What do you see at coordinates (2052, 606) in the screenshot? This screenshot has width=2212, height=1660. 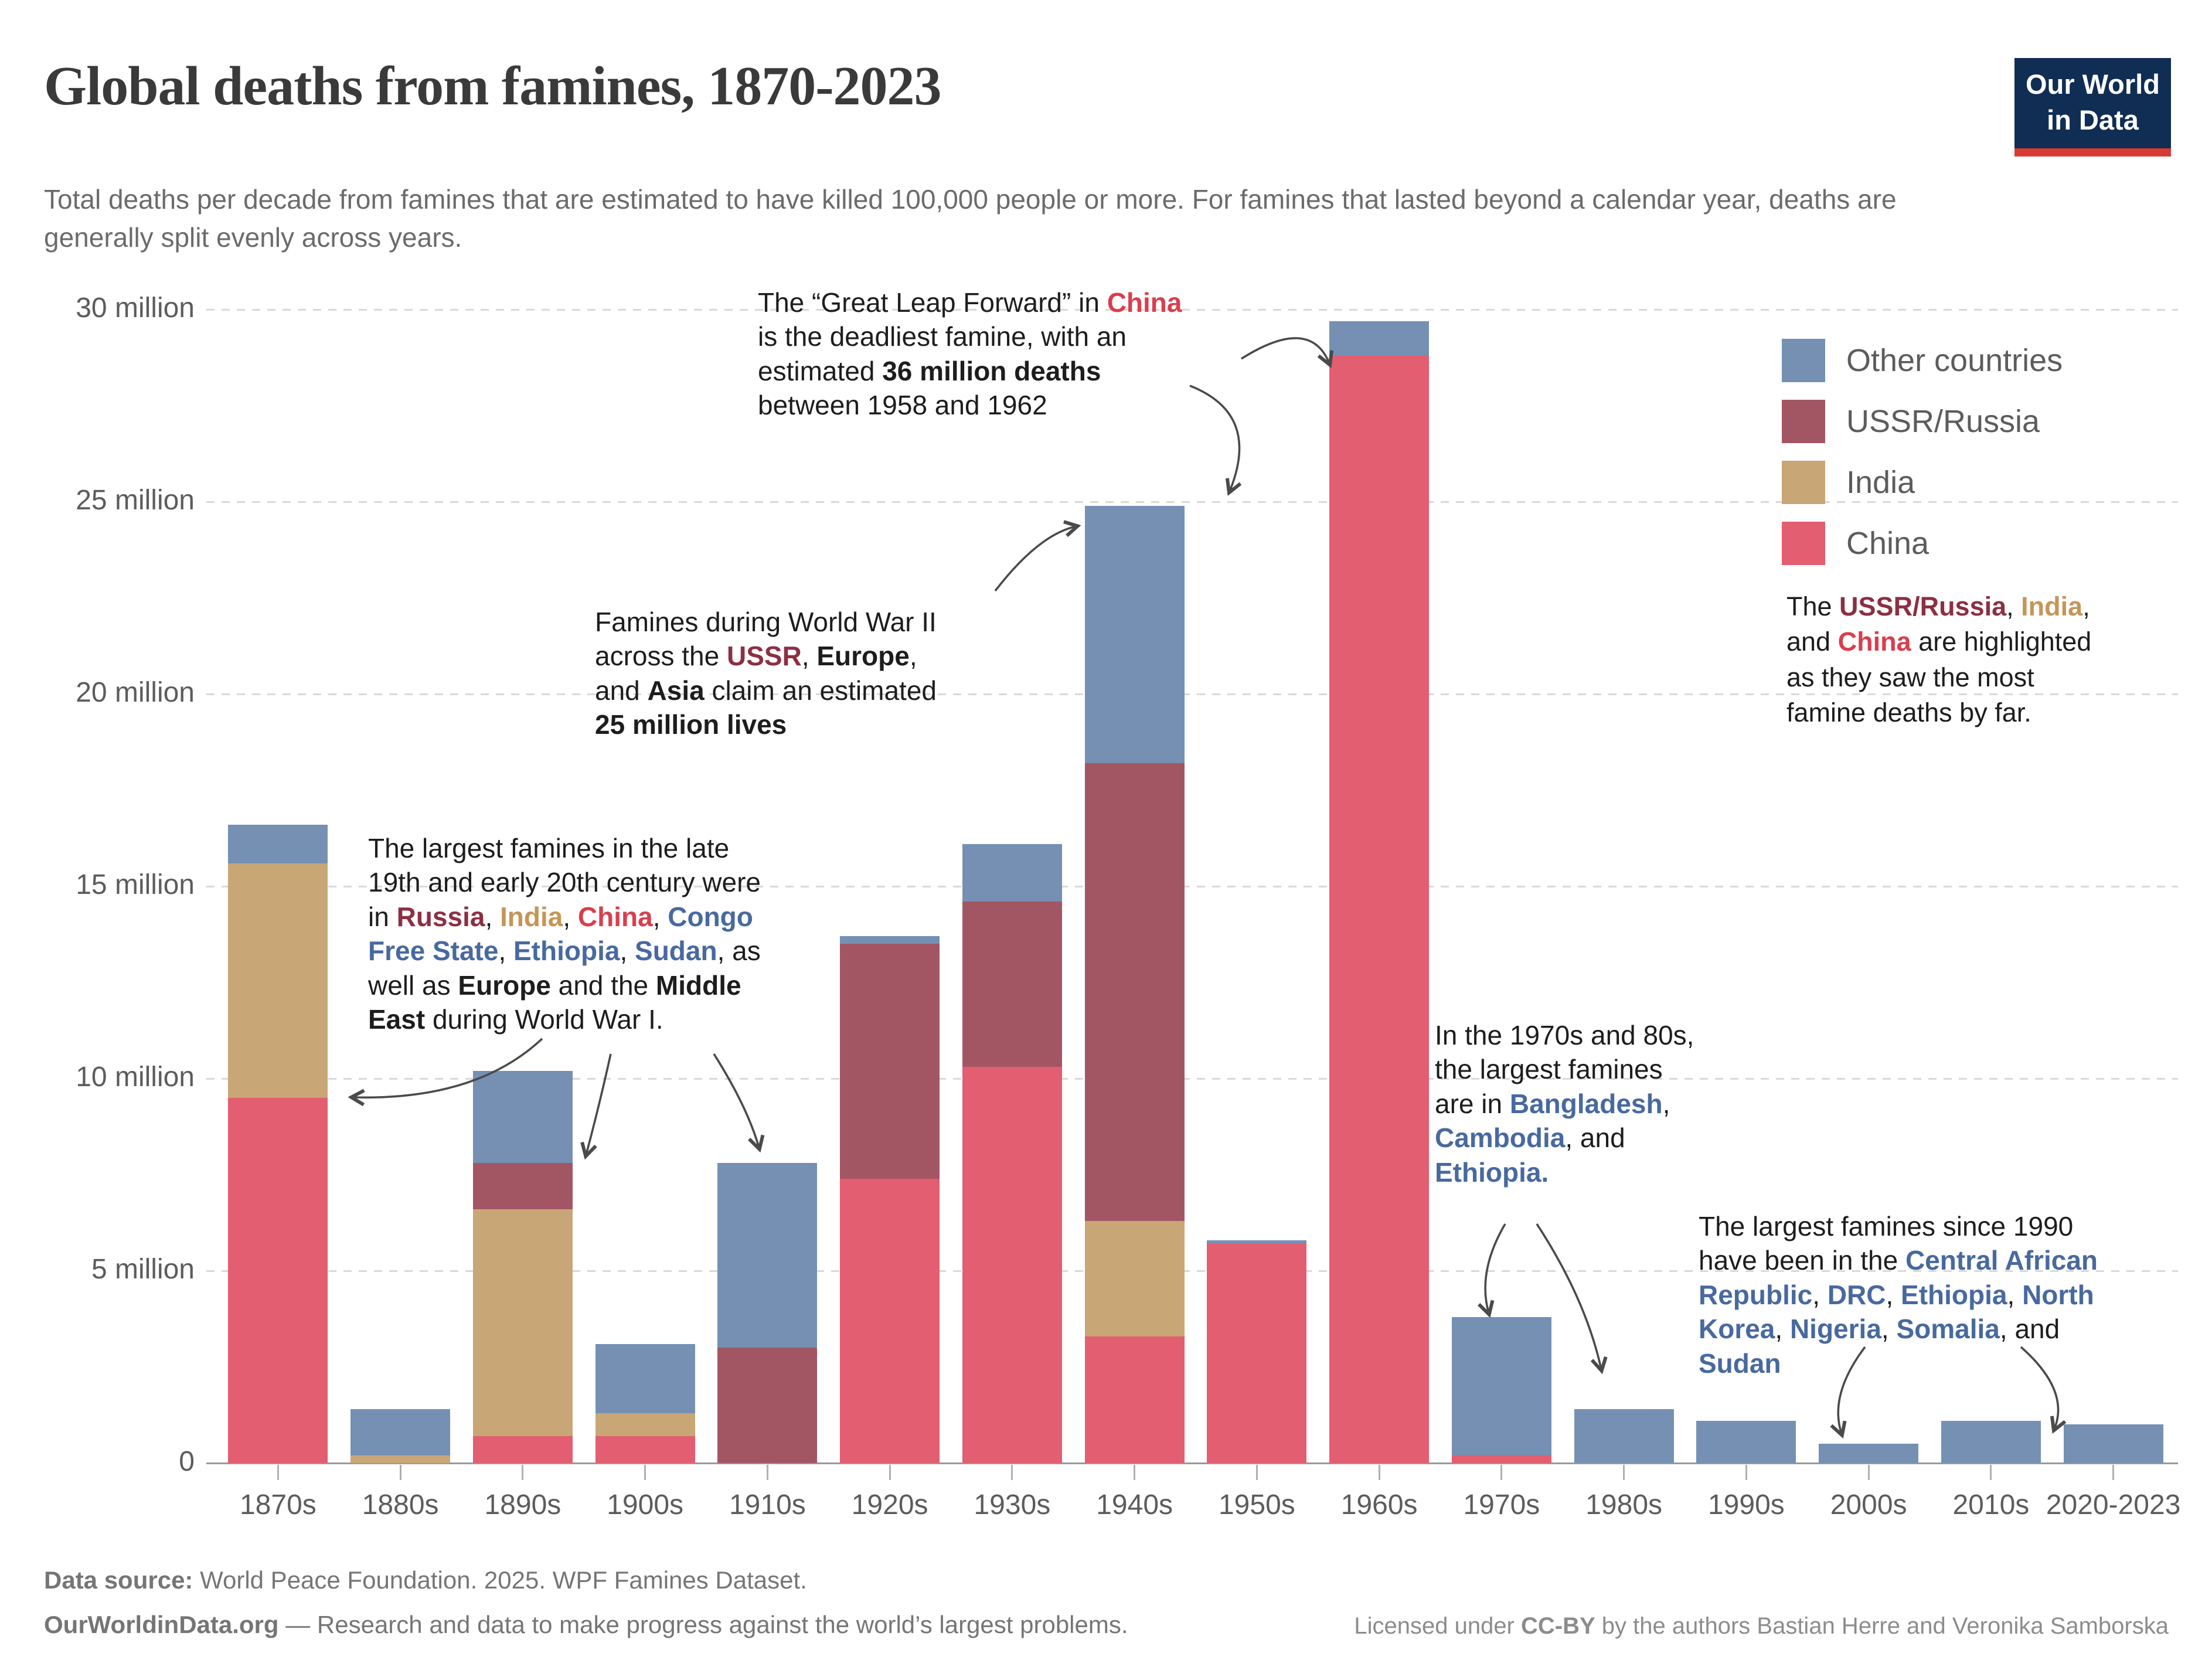 I see `rich-text-segment: India` at bounding box center [2052, 606].